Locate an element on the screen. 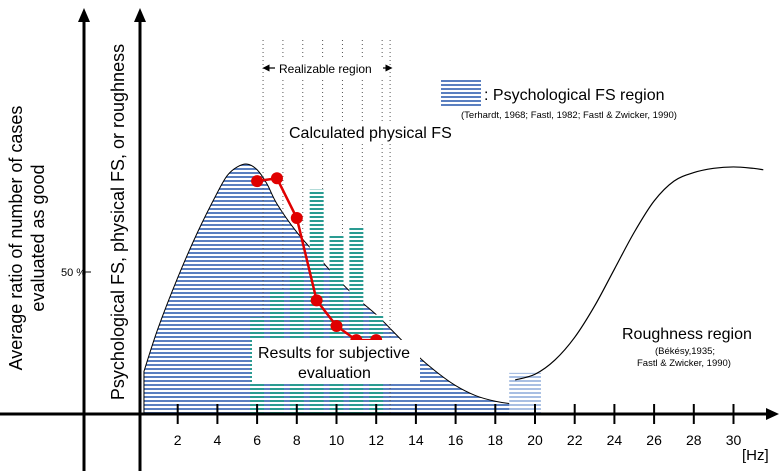 This screenshot has width=779, height=471. calc-label-bg is located at coordinates (367, 132).